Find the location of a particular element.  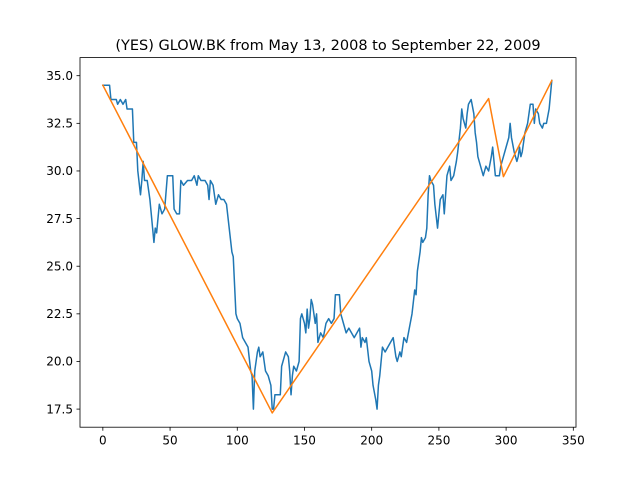

y-tick-label: 32.5 is located at coordinates (59, 124).